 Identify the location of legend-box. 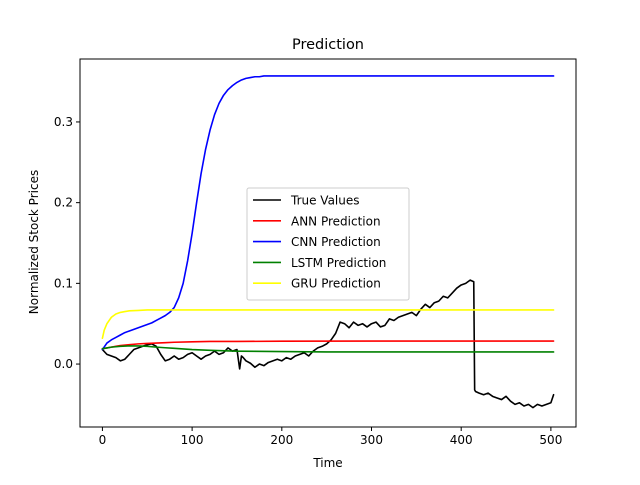
(328, 244).